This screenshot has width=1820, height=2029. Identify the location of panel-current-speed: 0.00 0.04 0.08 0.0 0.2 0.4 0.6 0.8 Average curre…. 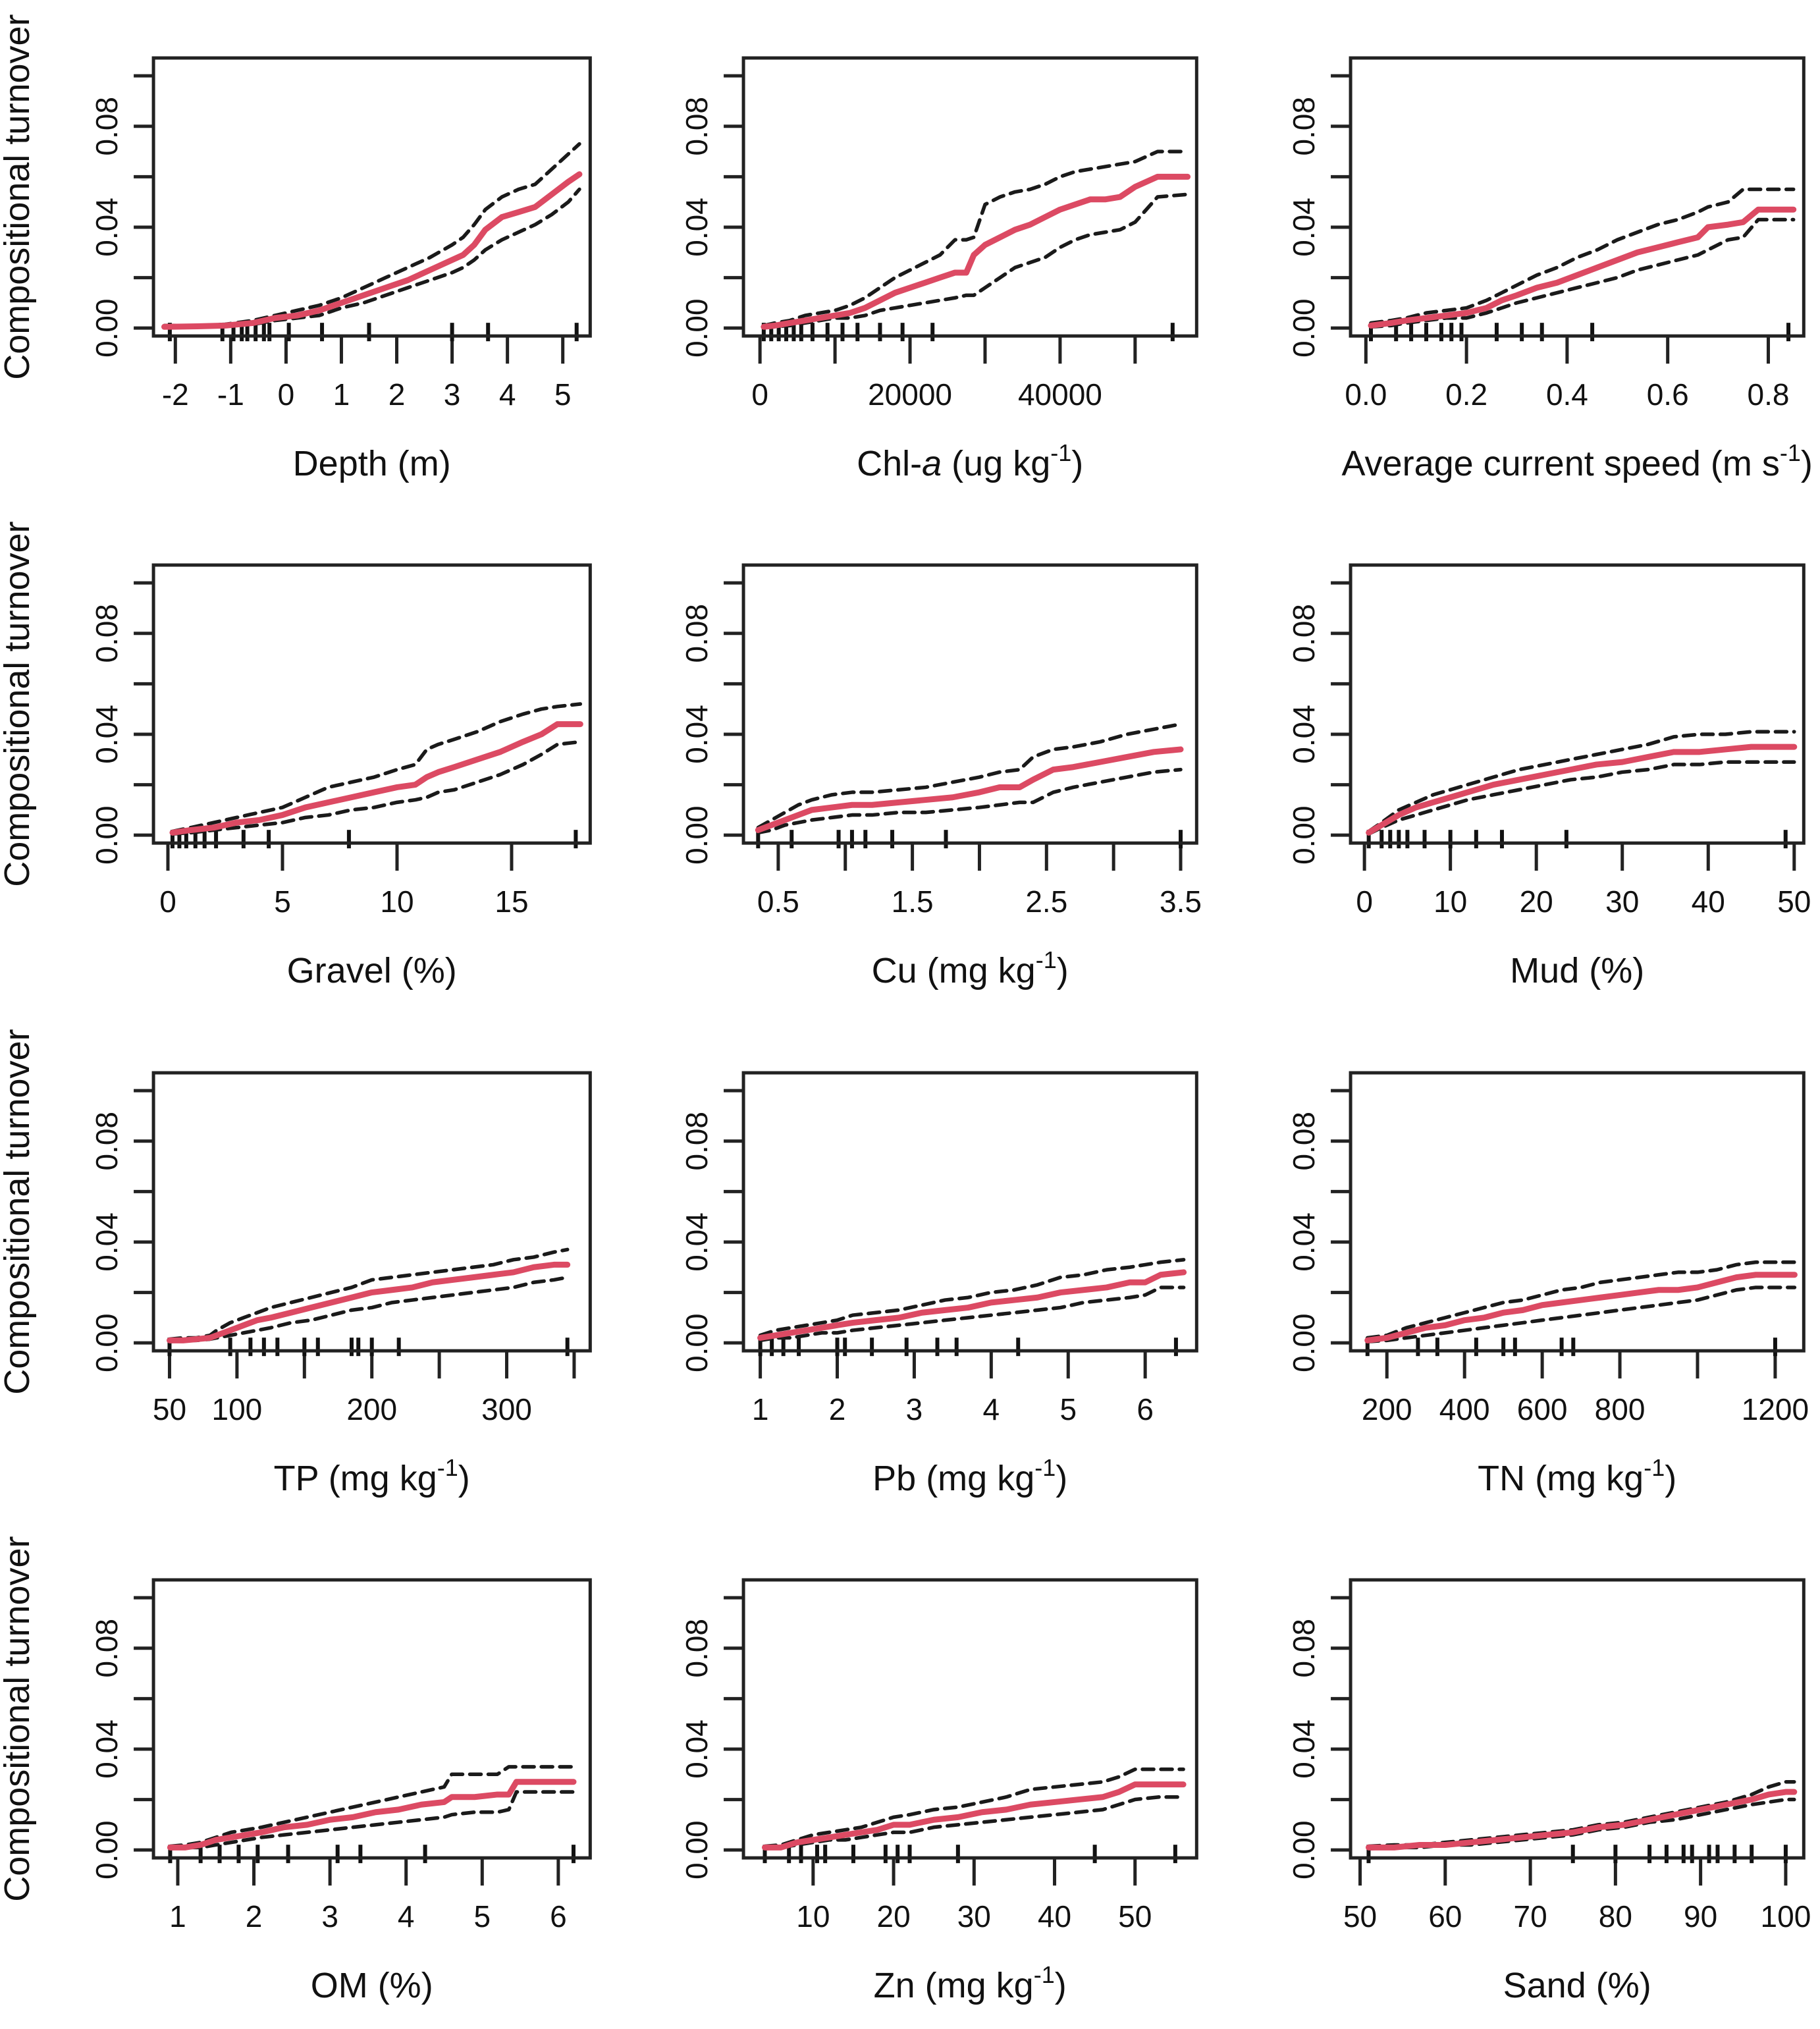
(1517, 253).